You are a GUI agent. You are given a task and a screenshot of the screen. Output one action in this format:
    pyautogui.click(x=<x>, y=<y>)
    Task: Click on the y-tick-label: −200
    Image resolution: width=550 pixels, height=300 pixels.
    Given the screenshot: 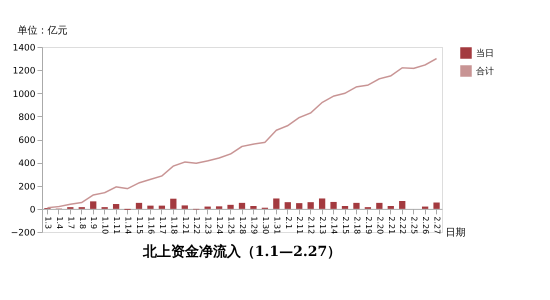 What is the action you would take?
    pyautogui.click(x=23, y=233)
    